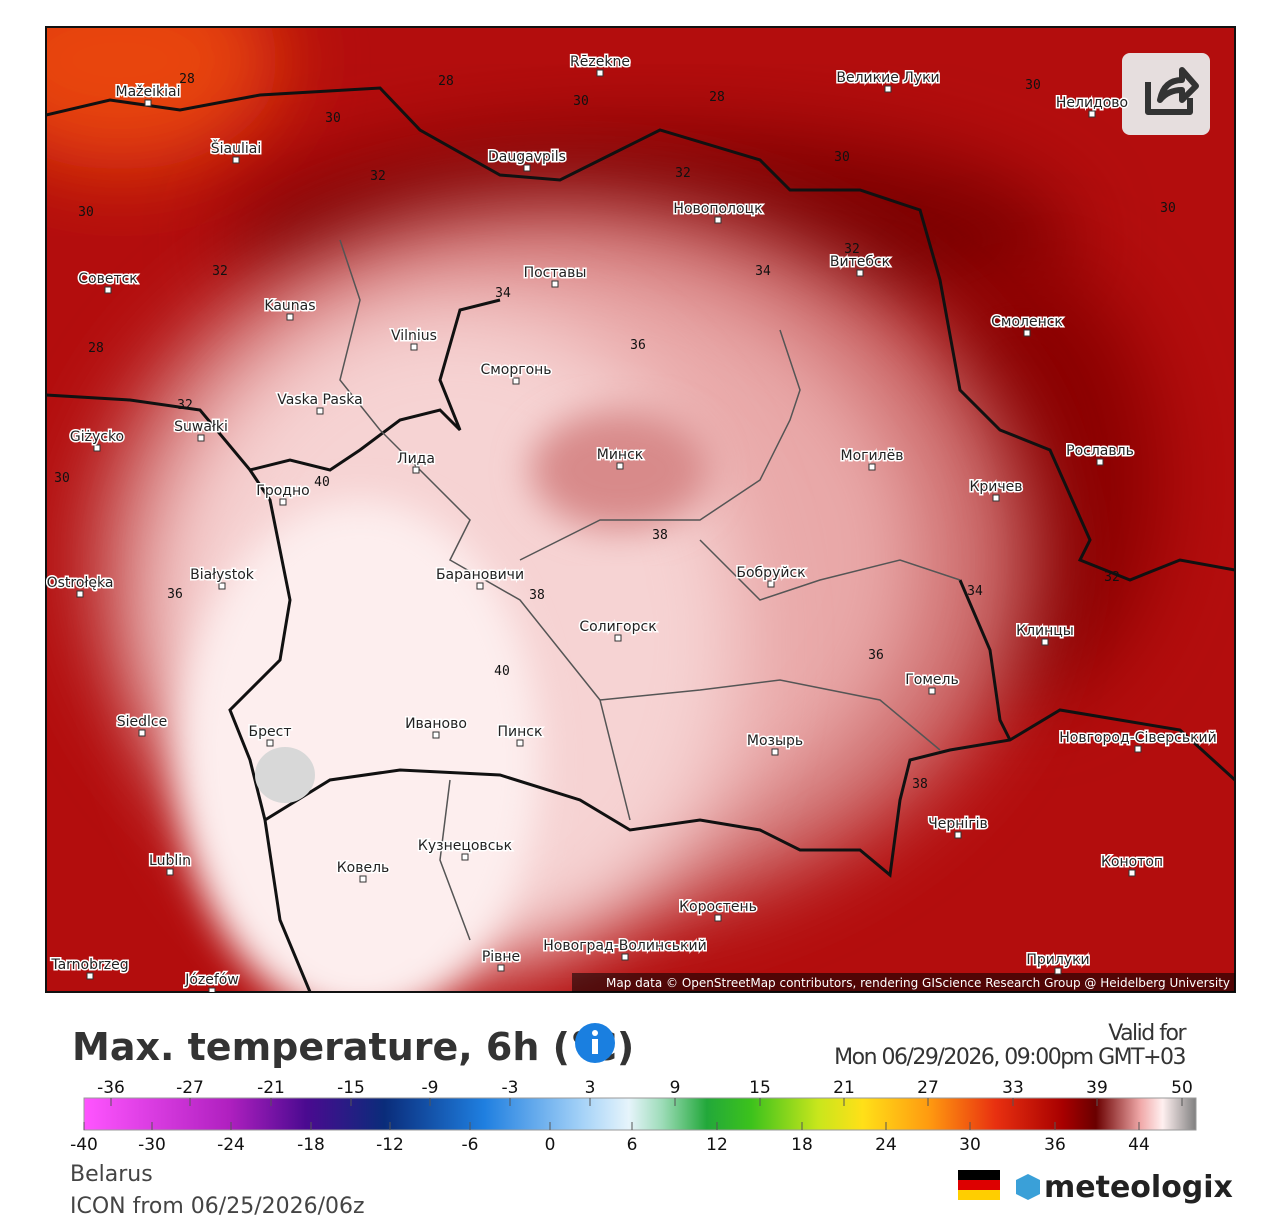 The image size is (1280, 1226). Describe the element at coordinates (108, 279) in the screenshot. I see `city-label: Советск` at that location.